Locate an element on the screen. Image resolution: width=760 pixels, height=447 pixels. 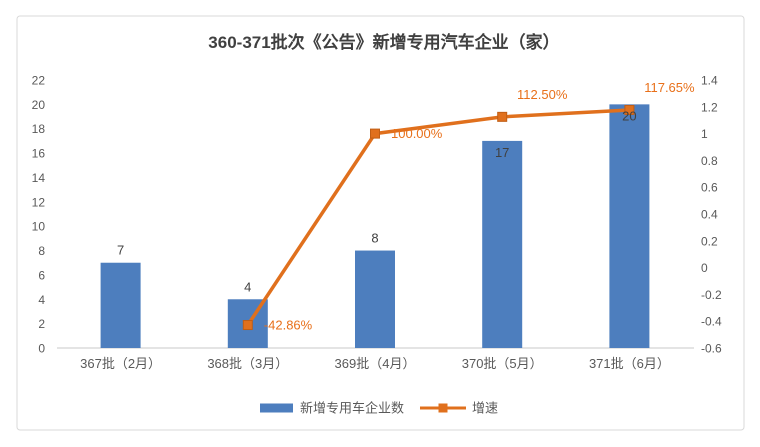
legend: 新增专用车企业数 增速 is located at coordinates (379, 408).